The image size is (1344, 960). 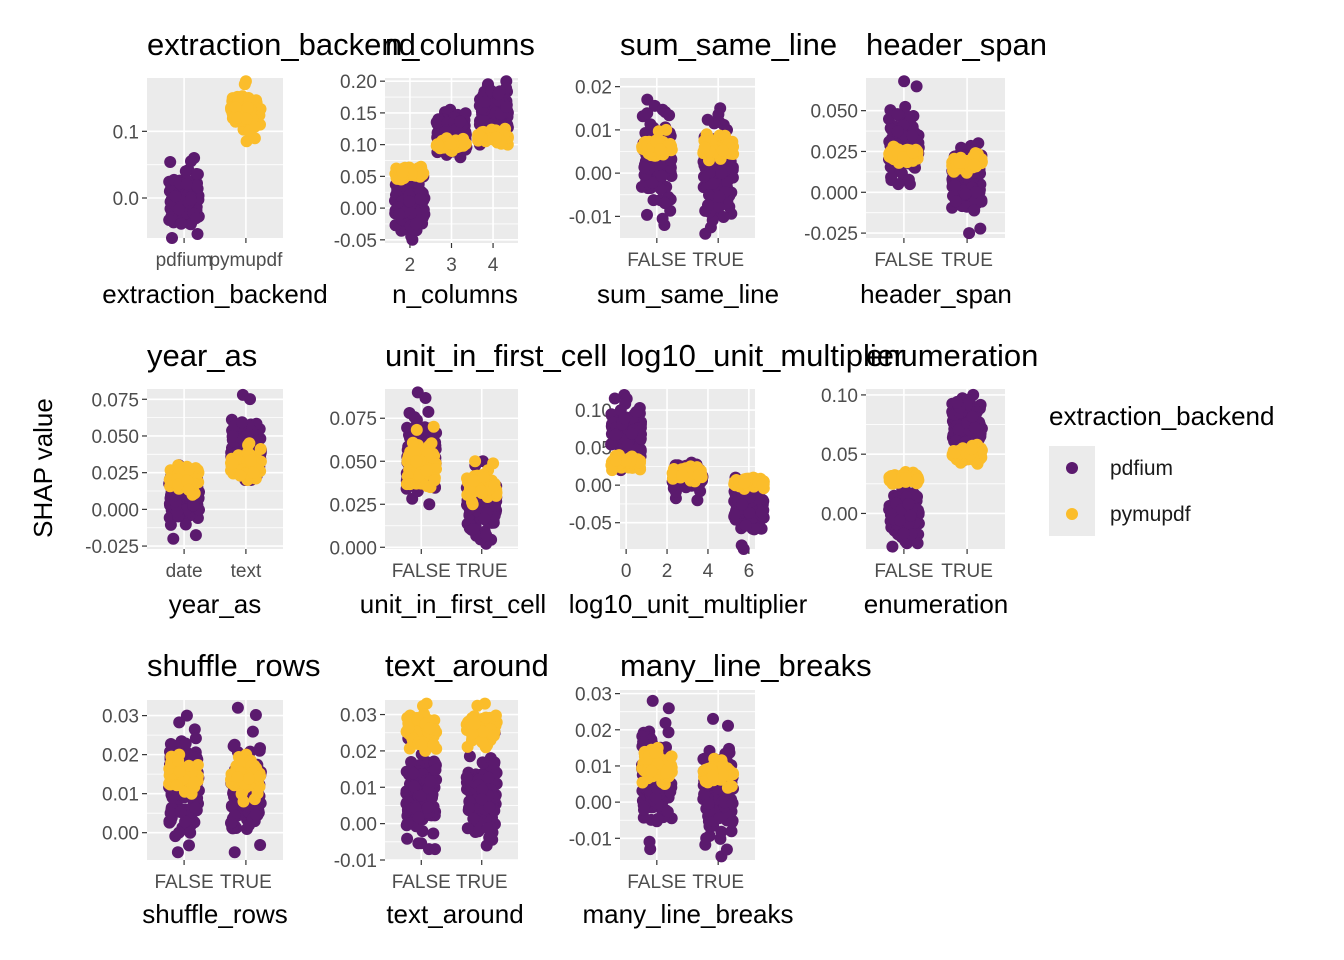 What do you see at coordinates (762, 355) in the screenshot?
I see `panel-title: log10_unit_multiplier` at bounding box center [762, 355].